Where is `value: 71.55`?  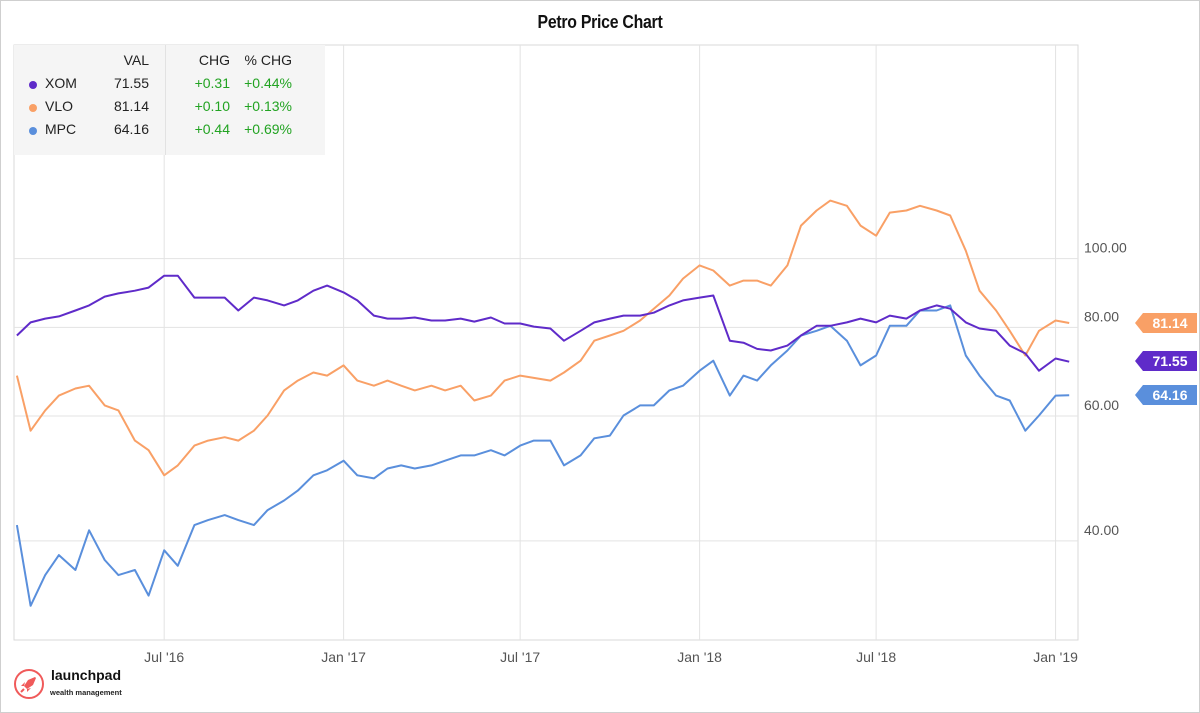
value: 71.55 is located at coordinates (131, 83).